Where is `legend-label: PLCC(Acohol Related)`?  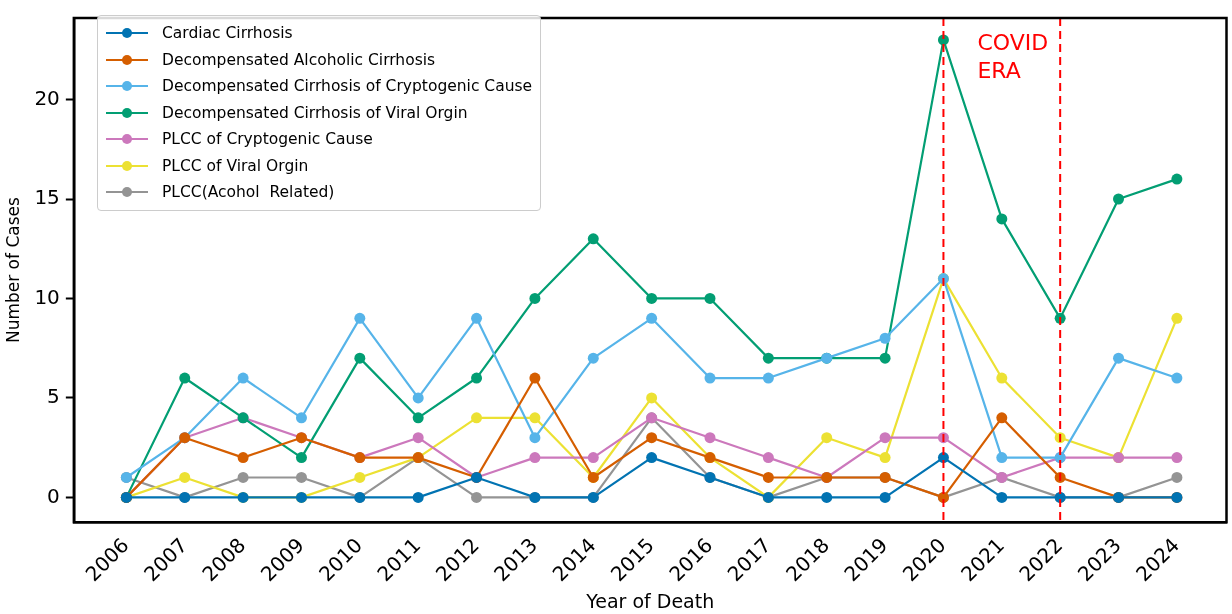
legend-label: PLCC(Acohol Related) is located at coordinates (248, 192).